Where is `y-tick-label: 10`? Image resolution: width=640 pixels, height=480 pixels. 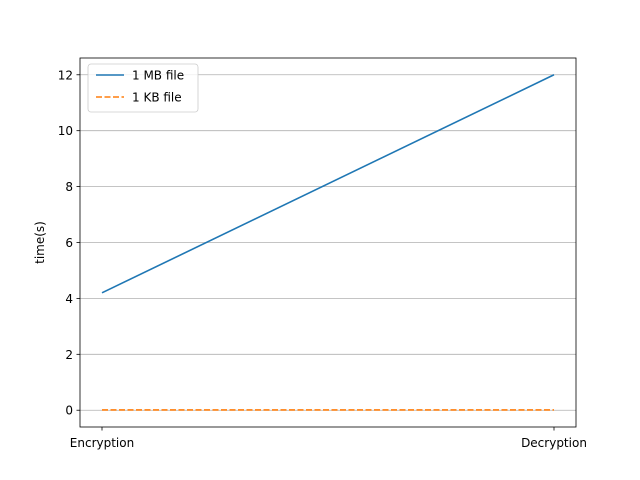
y-tick-label: 10 is located at coordinates (65, 131).